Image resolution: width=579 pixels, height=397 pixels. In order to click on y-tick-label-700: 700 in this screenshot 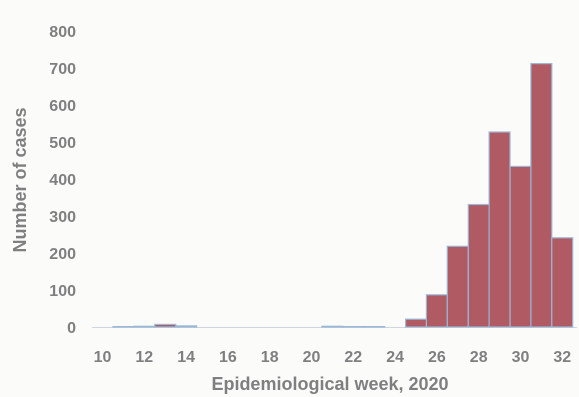, I will do `click(62, 69)`.